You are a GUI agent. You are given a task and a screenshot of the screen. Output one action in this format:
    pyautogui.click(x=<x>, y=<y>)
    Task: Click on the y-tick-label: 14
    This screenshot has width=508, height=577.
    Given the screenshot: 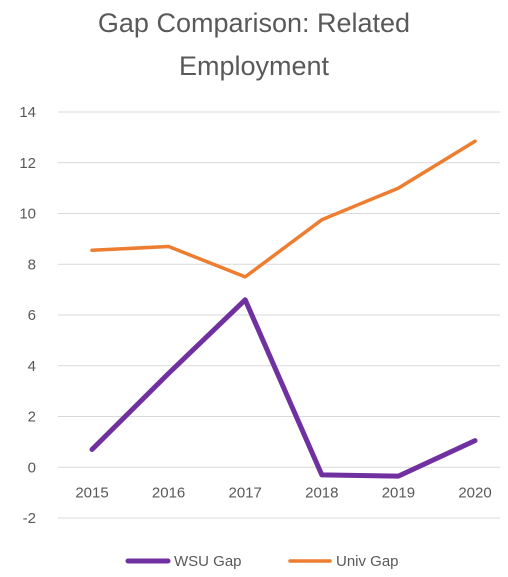 What is the action you would take?
    pyautogui.click(x=27, y=112)
    